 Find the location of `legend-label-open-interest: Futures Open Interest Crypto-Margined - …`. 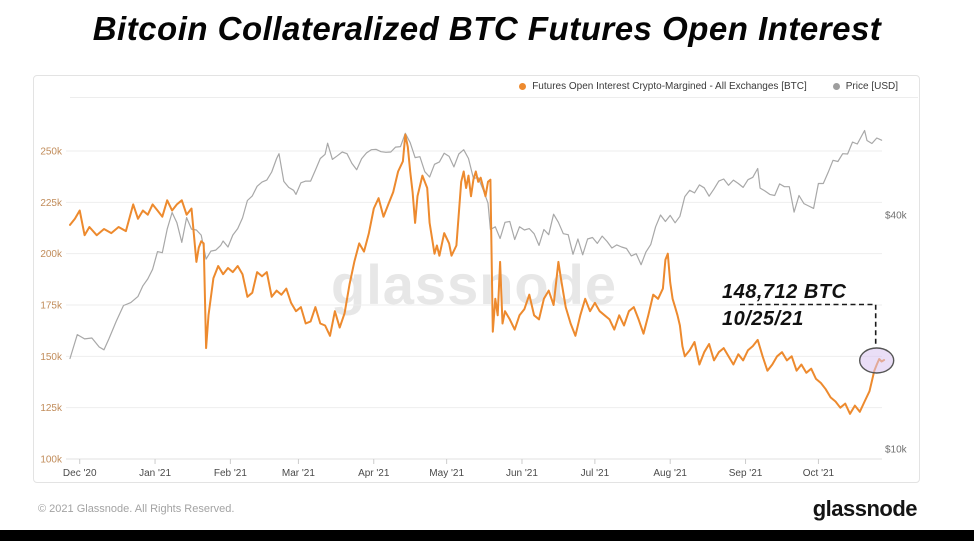

legend-label-open-interest: Futures Open Interest Crypto-Margined - … is located at coordinates (669, 86).